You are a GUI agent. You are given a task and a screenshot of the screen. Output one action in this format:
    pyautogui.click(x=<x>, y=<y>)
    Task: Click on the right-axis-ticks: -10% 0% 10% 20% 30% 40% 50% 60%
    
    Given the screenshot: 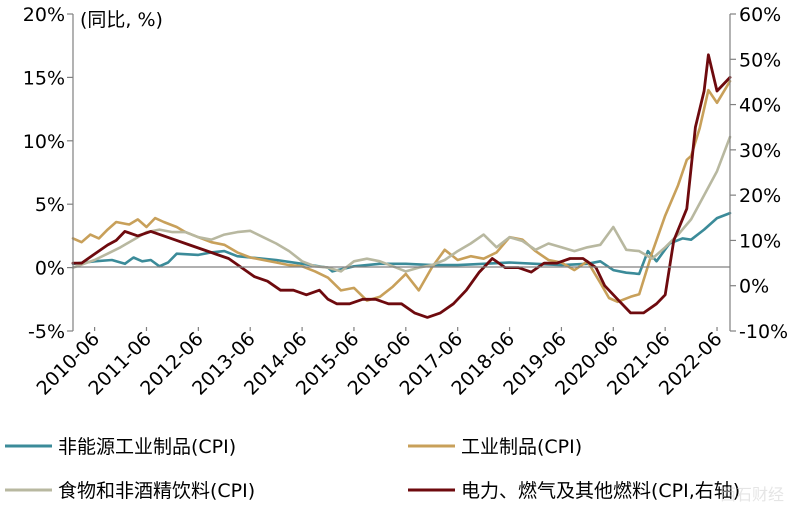 What is the action you would take?
    pyautogui.click(x=759, y=173)
    